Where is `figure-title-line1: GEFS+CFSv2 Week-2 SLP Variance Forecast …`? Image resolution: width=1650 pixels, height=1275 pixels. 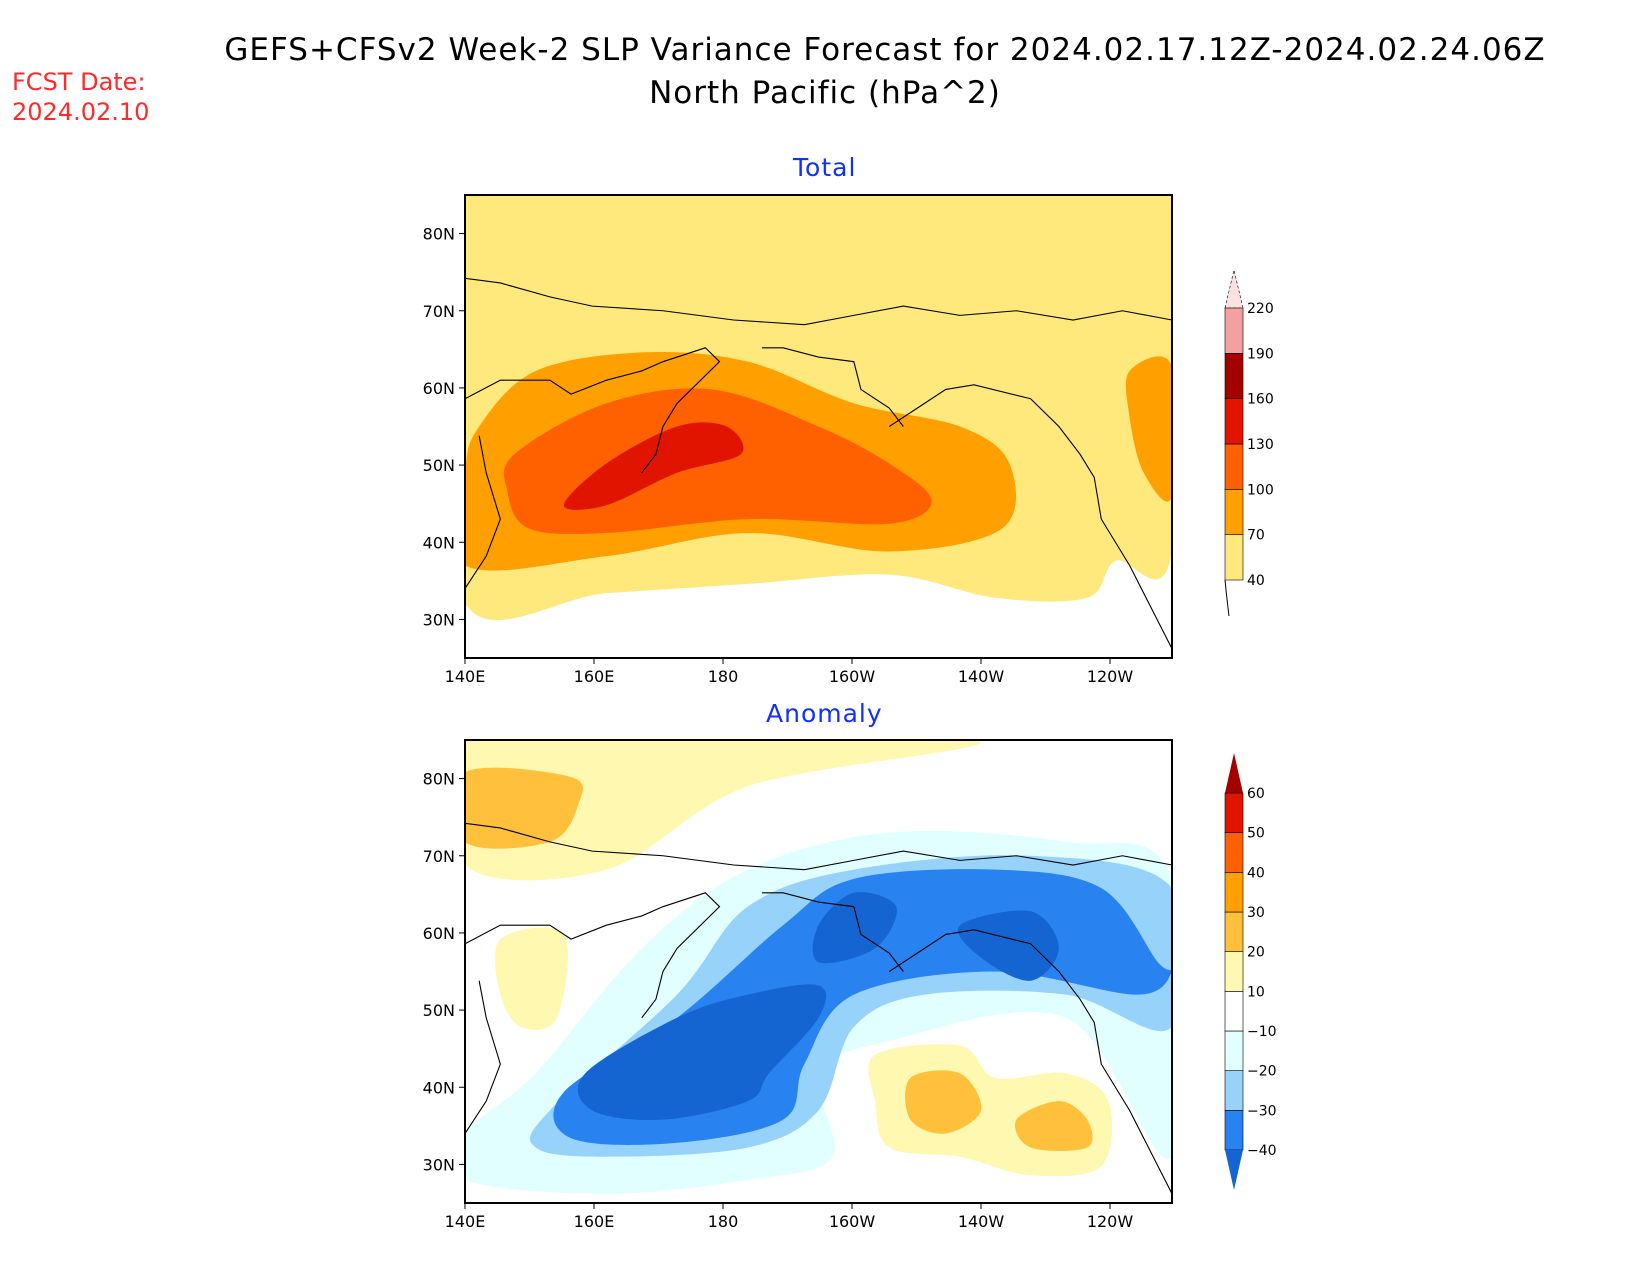
figure-title-line1: GEFS+CFSv2 Week-2 SLP Variance Forecast … is located at coordinates (885, 50).